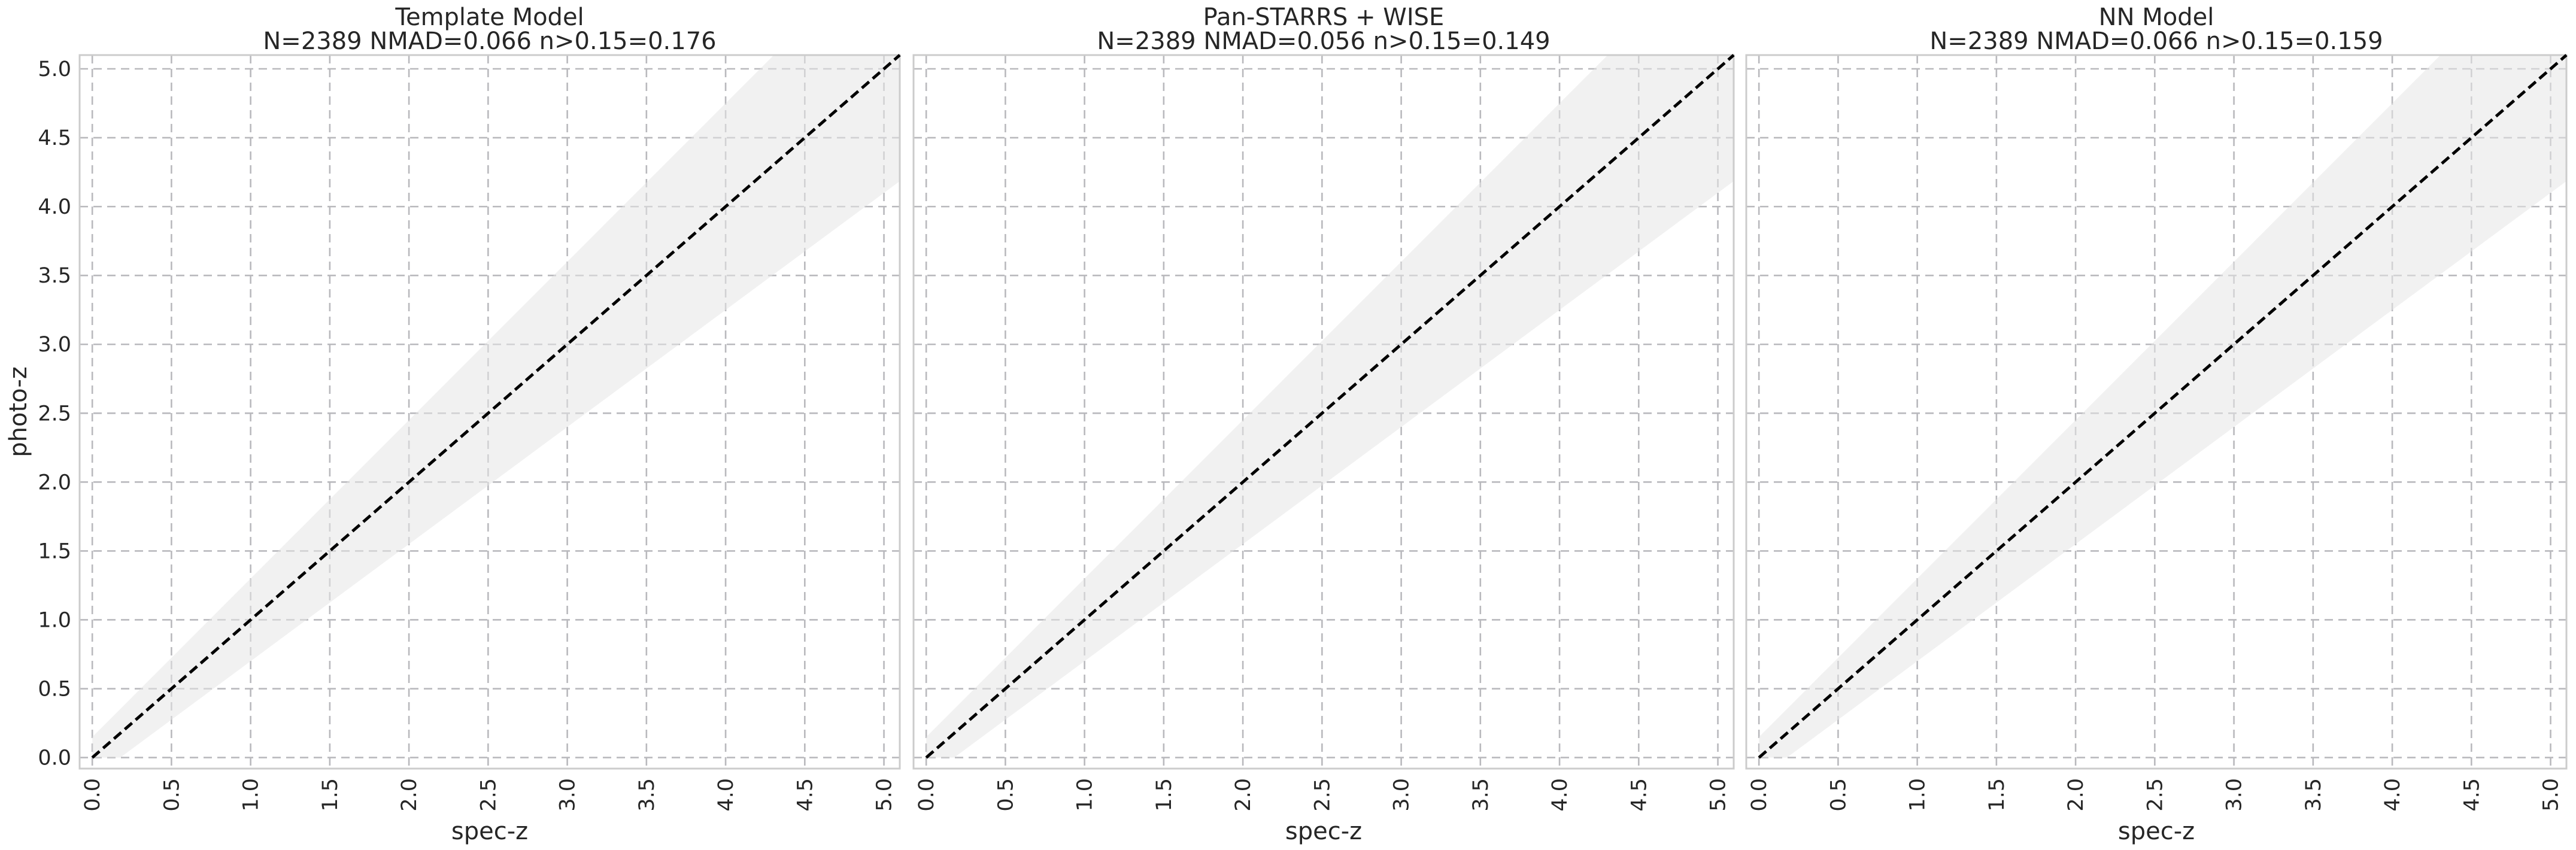  Describe the element at coordinates (54, 414) in the screenshot. I see `y-tick-label: 2.5` at that location.